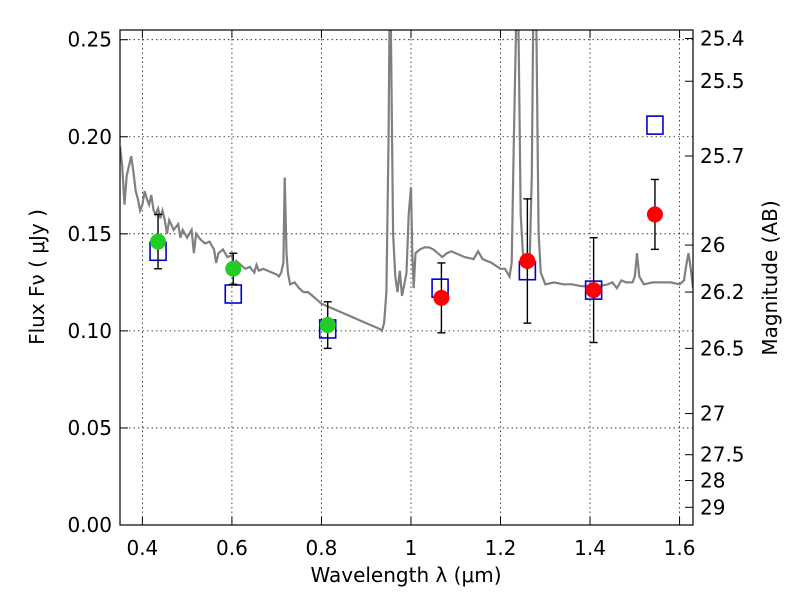 The width and height of the screenshot is (800, 600). What do you see at coordinates (712, 414) in the screenshot?
I see `right-tick-label: 27` at bounding box center [712, 414].